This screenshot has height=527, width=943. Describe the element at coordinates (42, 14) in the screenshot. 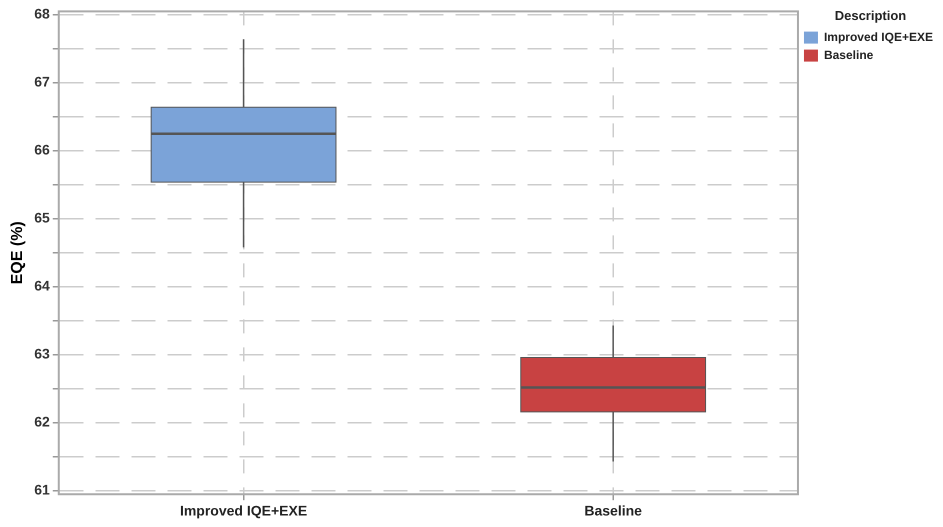

I see `y-tick-label: 68` at that location.